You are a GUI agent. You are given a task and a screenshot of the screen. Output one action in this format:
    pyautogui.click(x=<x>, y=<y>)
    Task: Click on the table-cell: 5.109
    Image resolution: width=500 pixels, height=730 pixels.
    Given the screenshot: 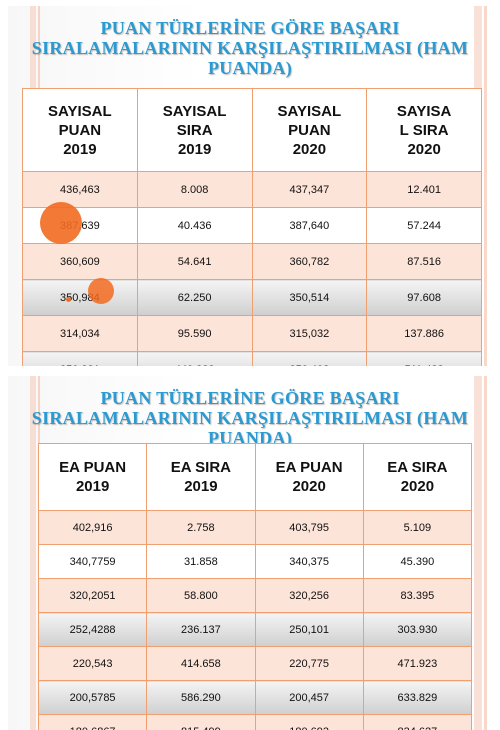 What is the action you would take?
    pyautogui.click(x=417, y=527)
    